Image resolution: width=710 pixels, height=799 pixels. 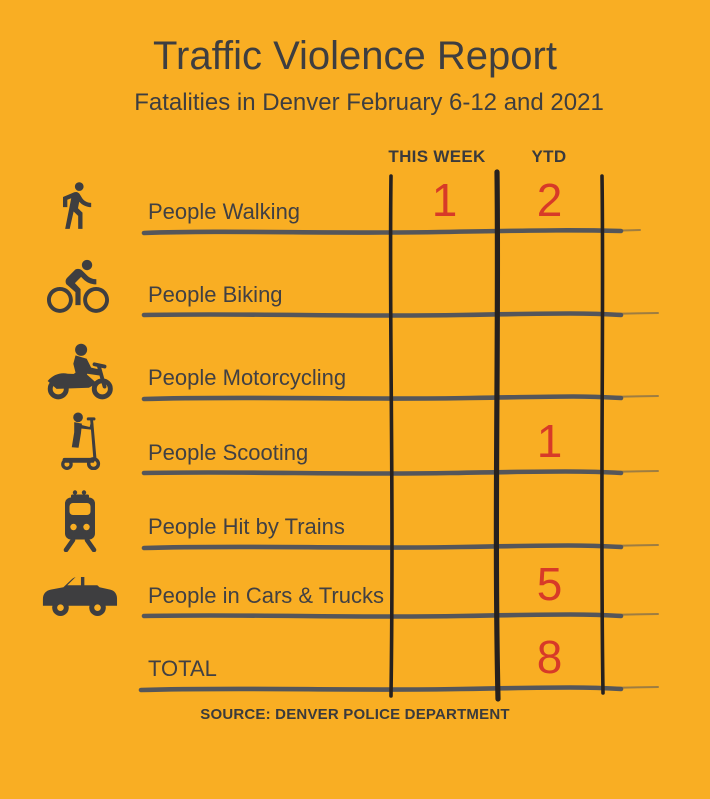 What do you see at coordinates (549, 441) in the screenshot?
I see `cell-ytd: 1` at bounding box center [549, 441].